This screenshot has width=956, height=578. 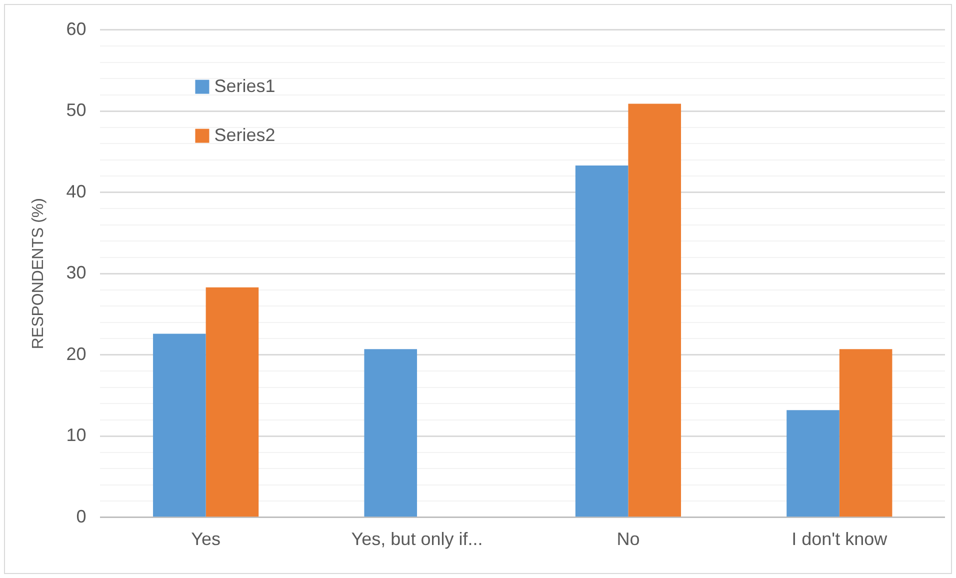 I want to click on y-axis-title: RESPONDENTS (%), so click(x=39, y=274).